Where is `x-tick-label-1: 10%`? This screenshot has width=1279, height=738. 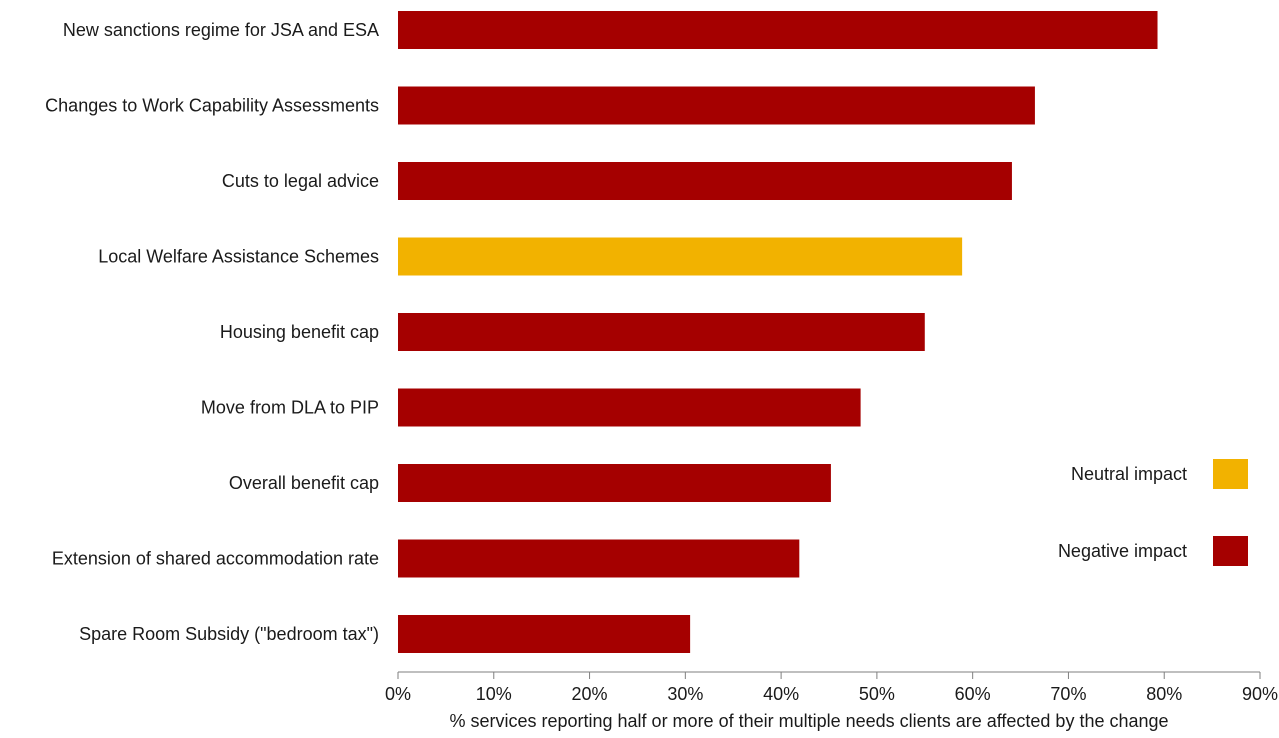
x-tick-label-1: 10% is located at coordinates (494, 694).